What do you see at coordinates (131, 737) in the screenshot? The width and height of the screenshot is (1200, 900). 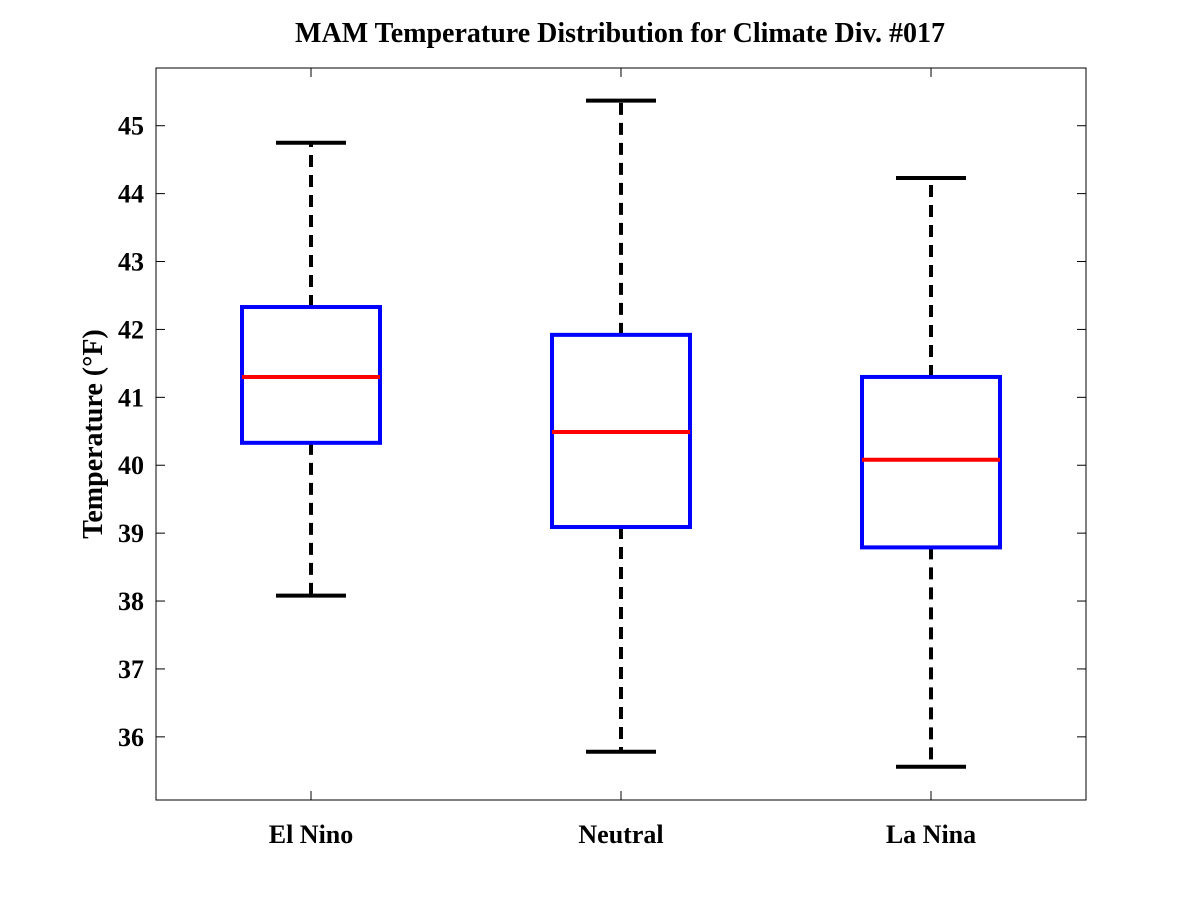 I see `y-tick-label: 36` at bounding box center [131, 737].